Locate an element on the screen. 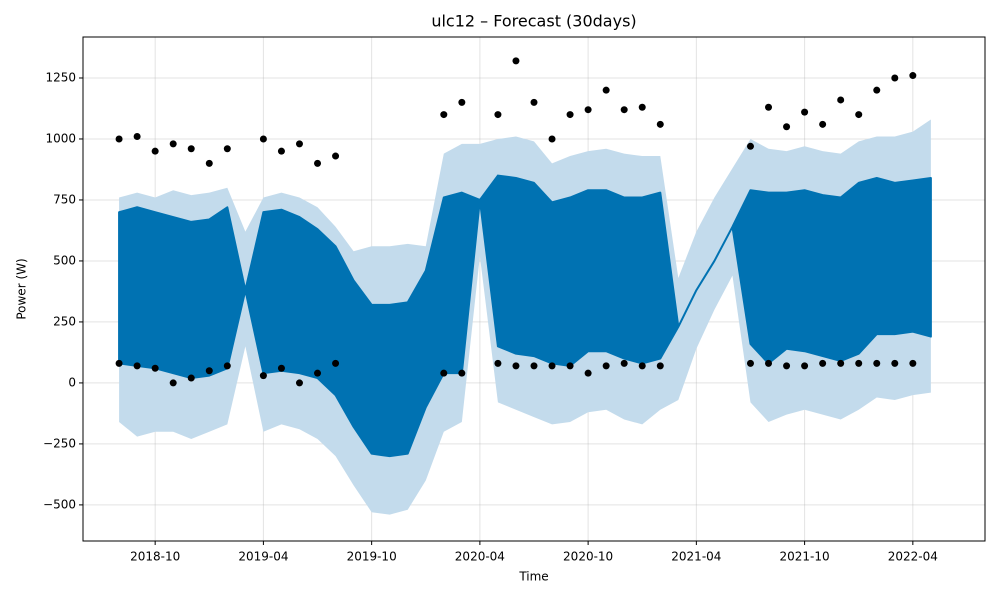 The image size is (1000, 604). x-tick-label: 2022-04 is located at coordinates (913, 557).